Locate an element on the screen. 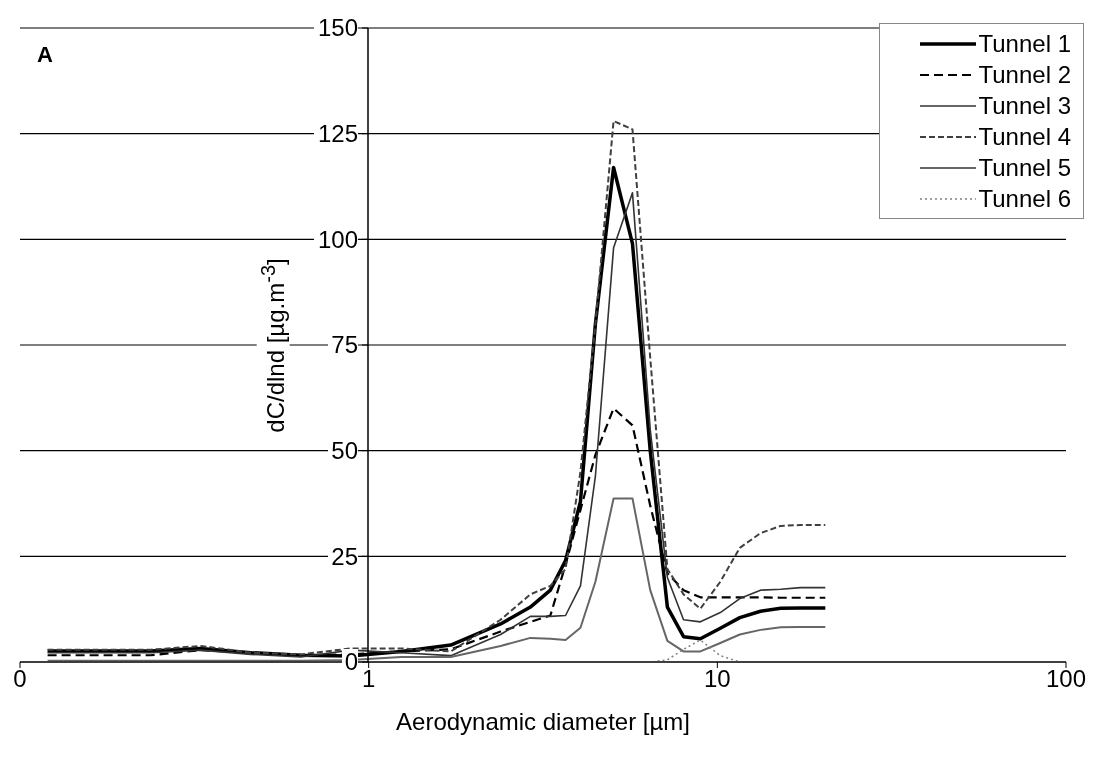 This screenshot has width=1095, height=769. legend-label: Tunnel 2 is located at coordinates (1024, 74).